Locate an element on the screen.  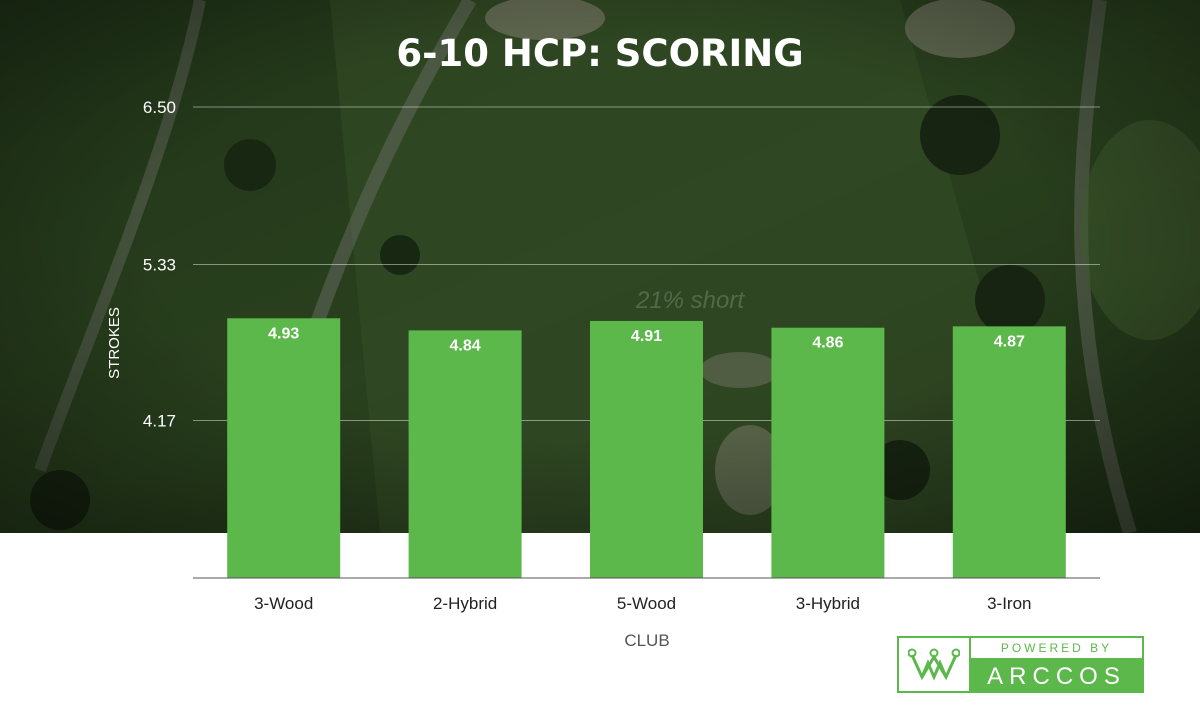
x-axis-ticks: 3-Wood 2-Hybrid 5-Wood 3-Hybrid 3-Iron is located at coordinates (642, 603).